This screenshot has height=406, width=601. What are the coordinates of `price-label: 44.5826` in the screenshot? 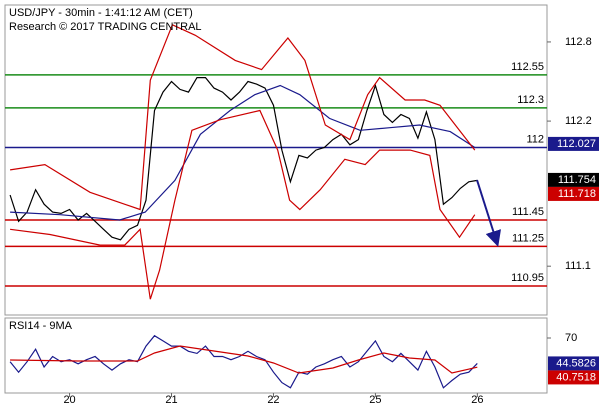 It's located at (576, 363).